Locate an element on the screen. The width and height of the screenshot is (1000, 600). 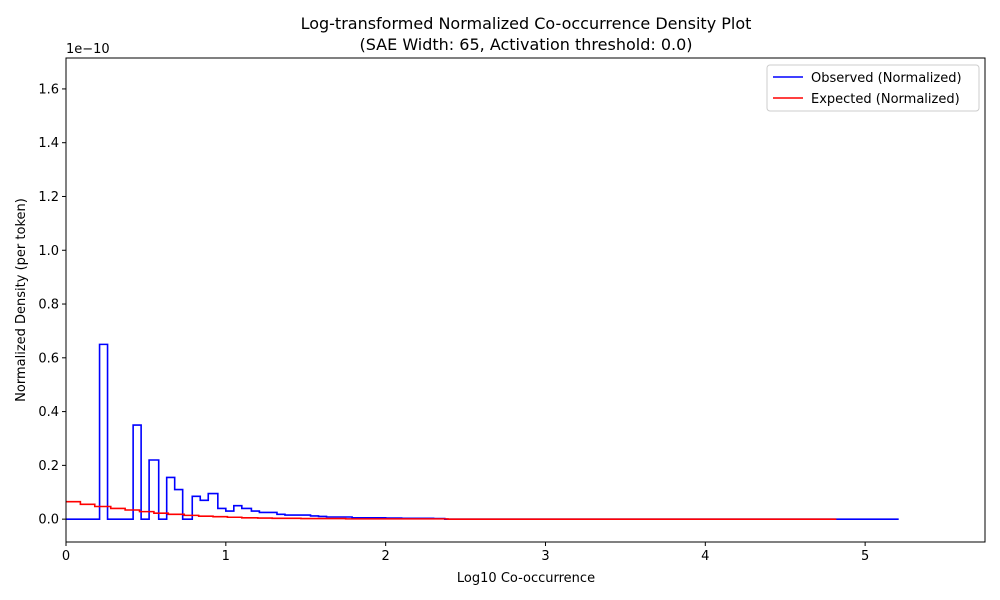
y-tick-label: 1.2 is located at coordinates (48, 197).